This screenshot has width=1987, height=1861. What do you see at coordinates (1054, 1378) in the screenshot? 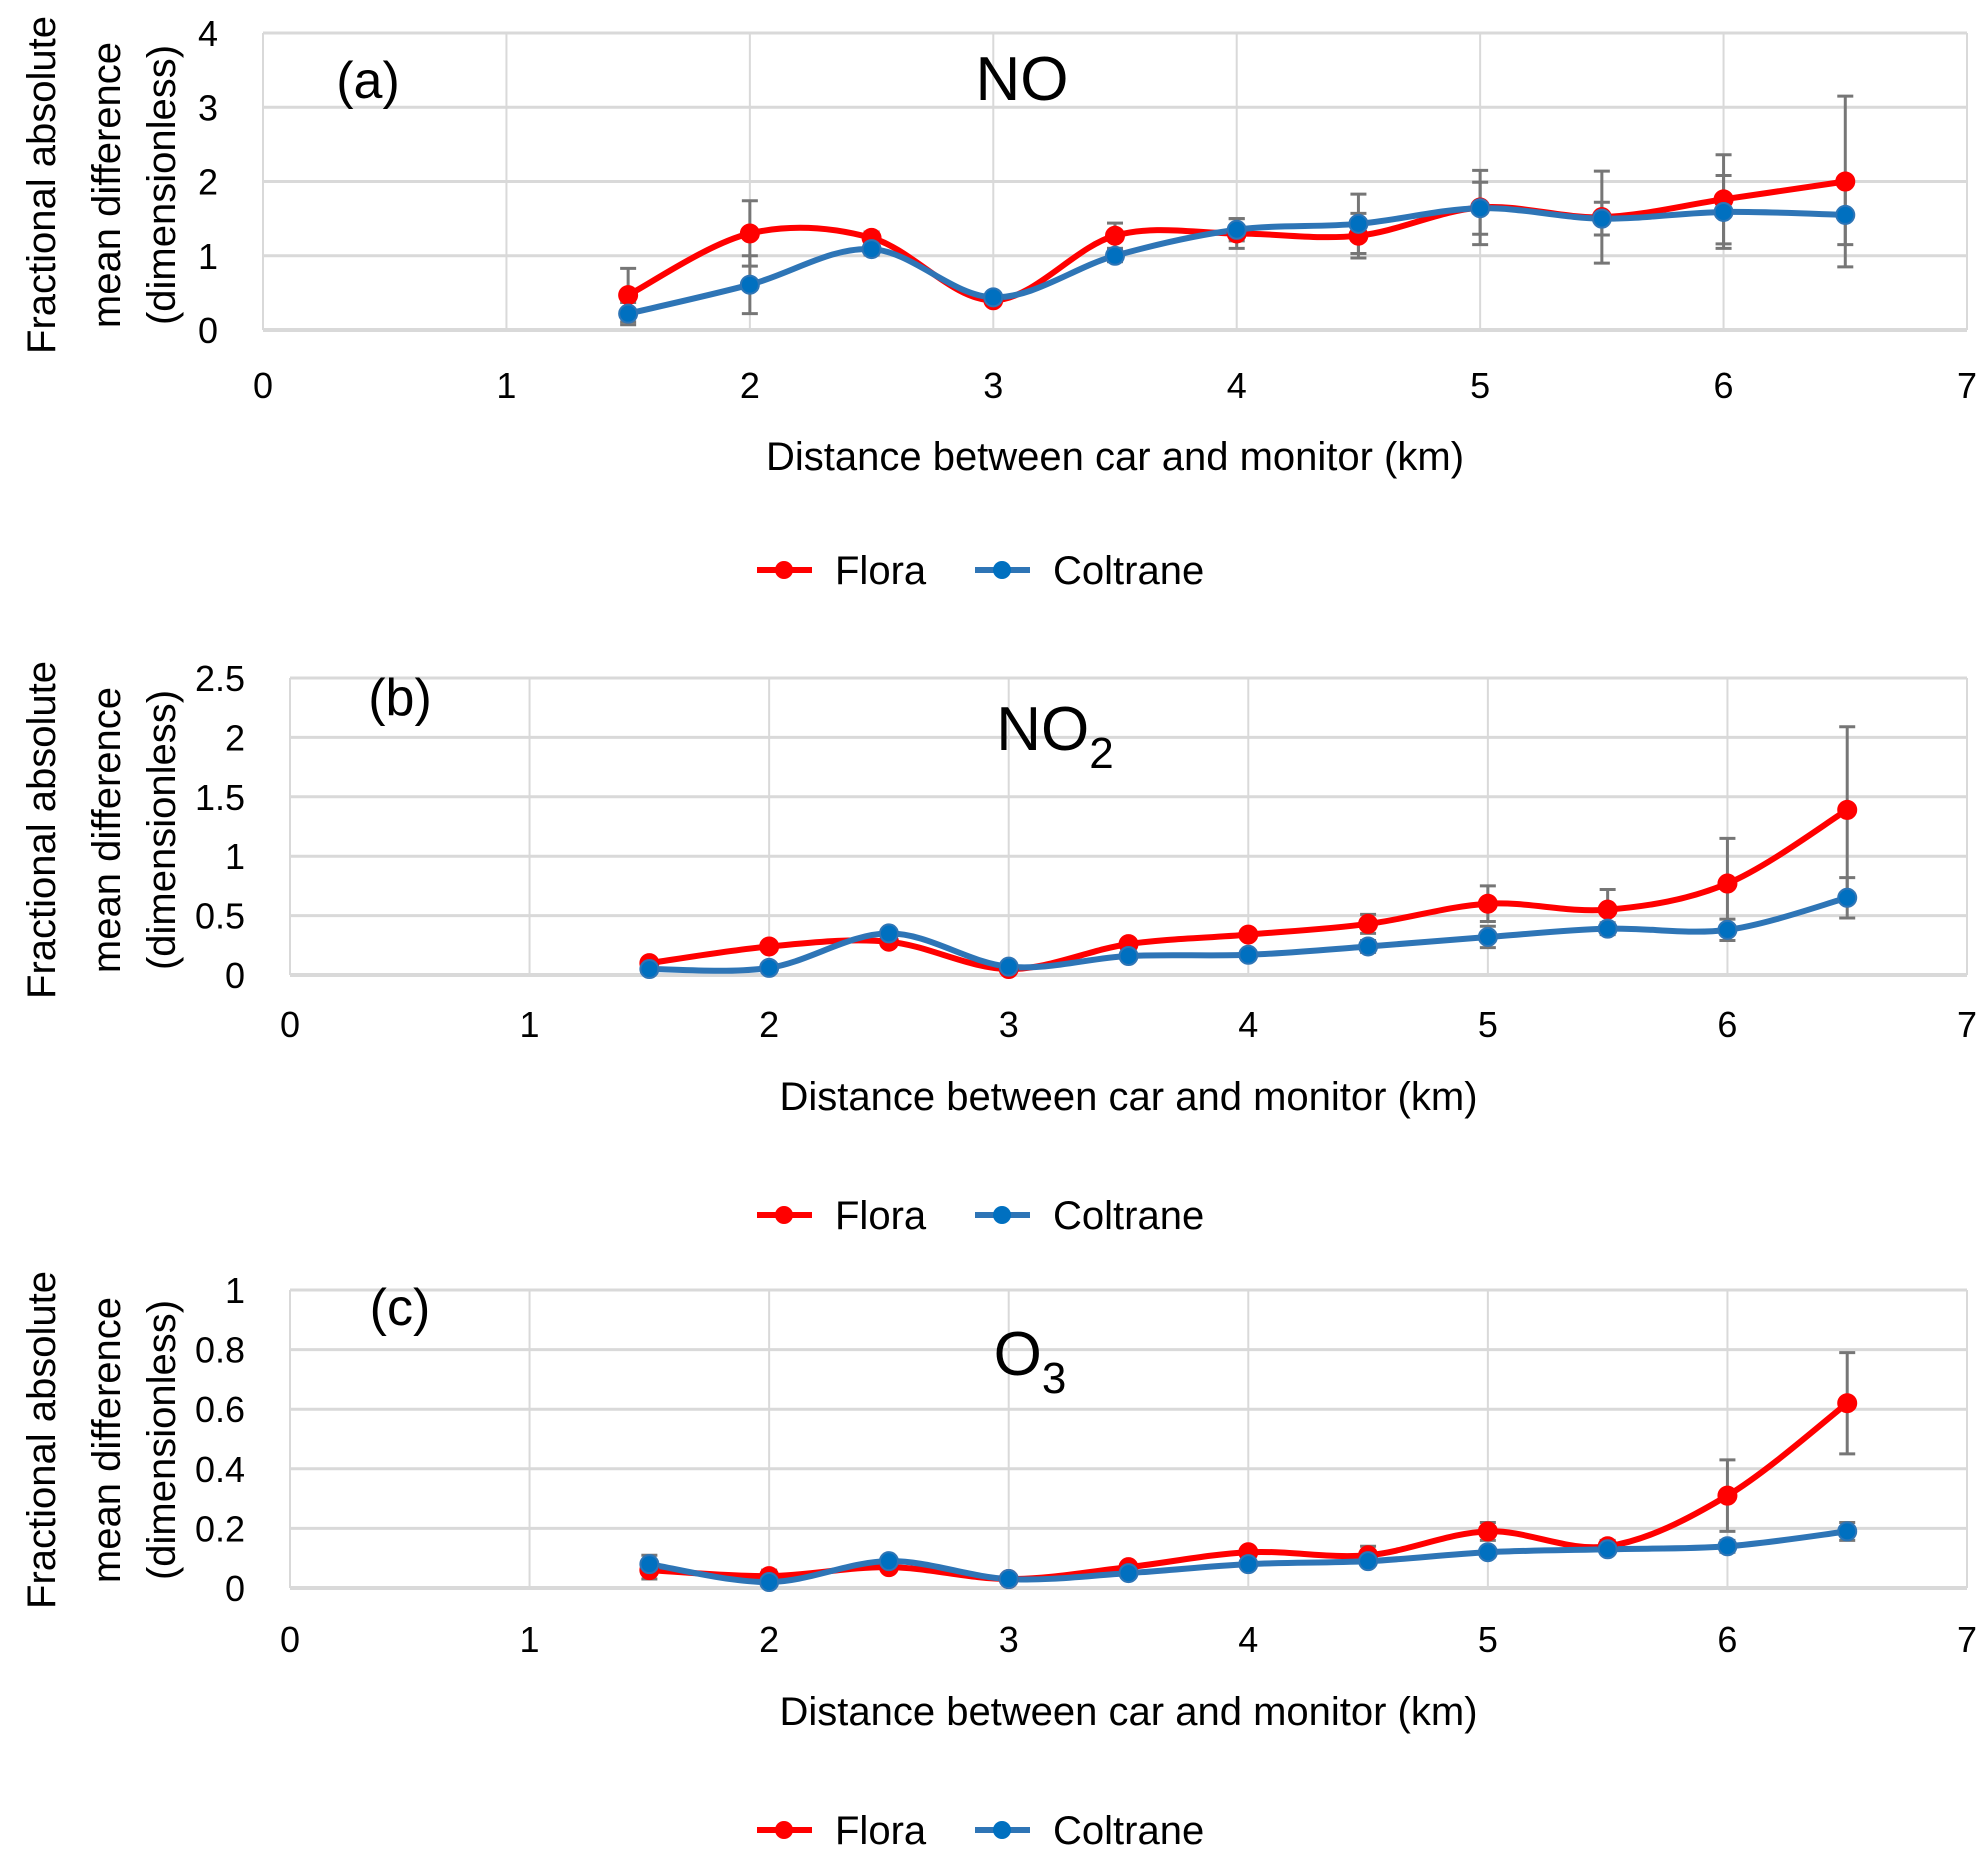
I see `chart-title-subscript: 3` at bounding box center [1054, 1378].